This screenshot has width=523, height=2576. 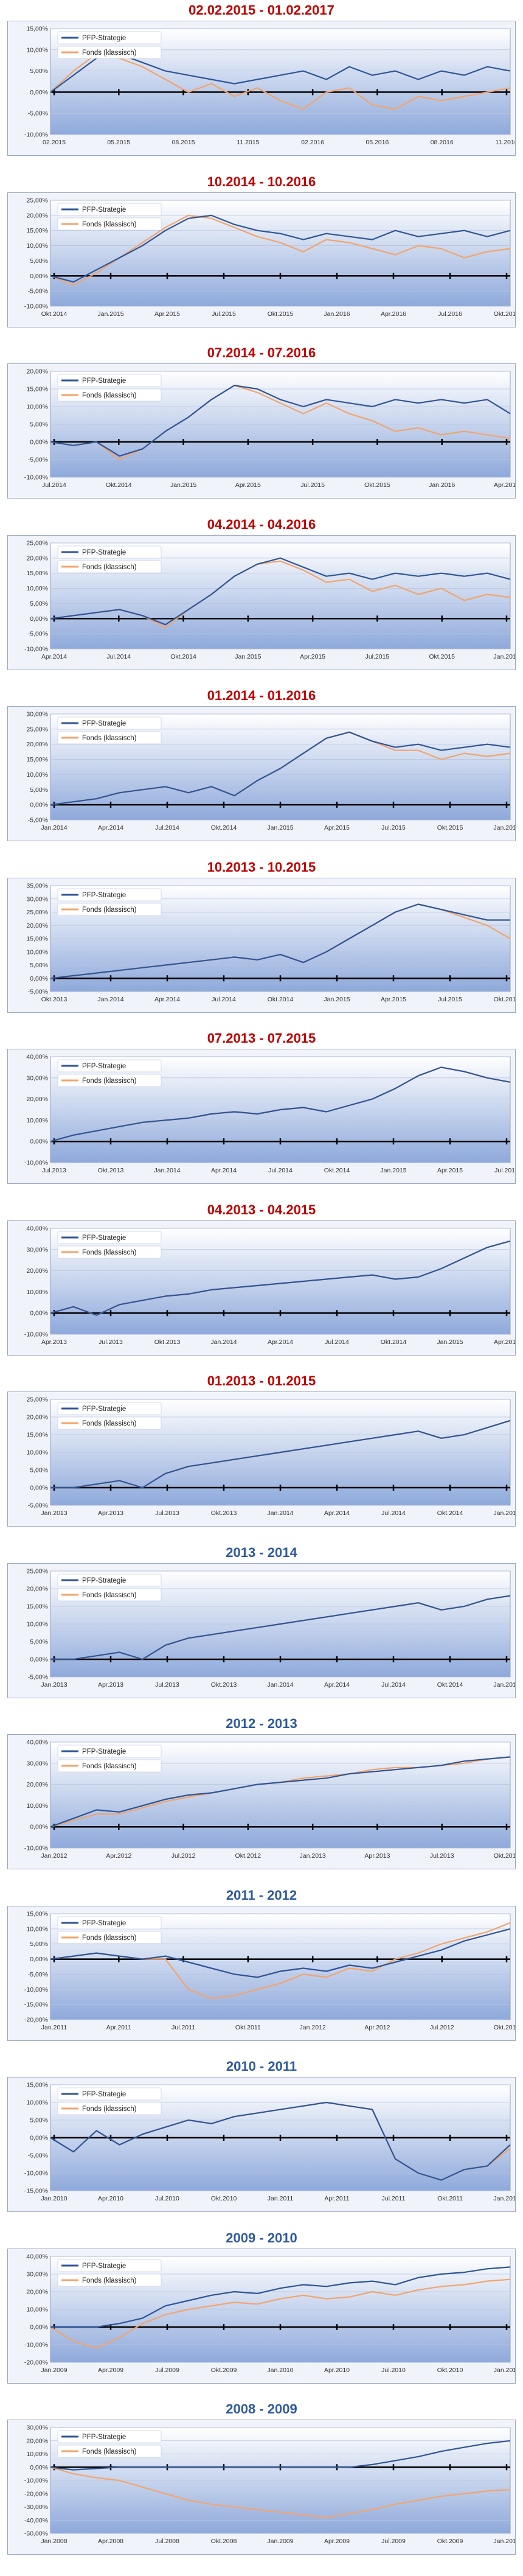 I want to click on chart-title: 2011 - 2012, so click(x=261, y=1895).